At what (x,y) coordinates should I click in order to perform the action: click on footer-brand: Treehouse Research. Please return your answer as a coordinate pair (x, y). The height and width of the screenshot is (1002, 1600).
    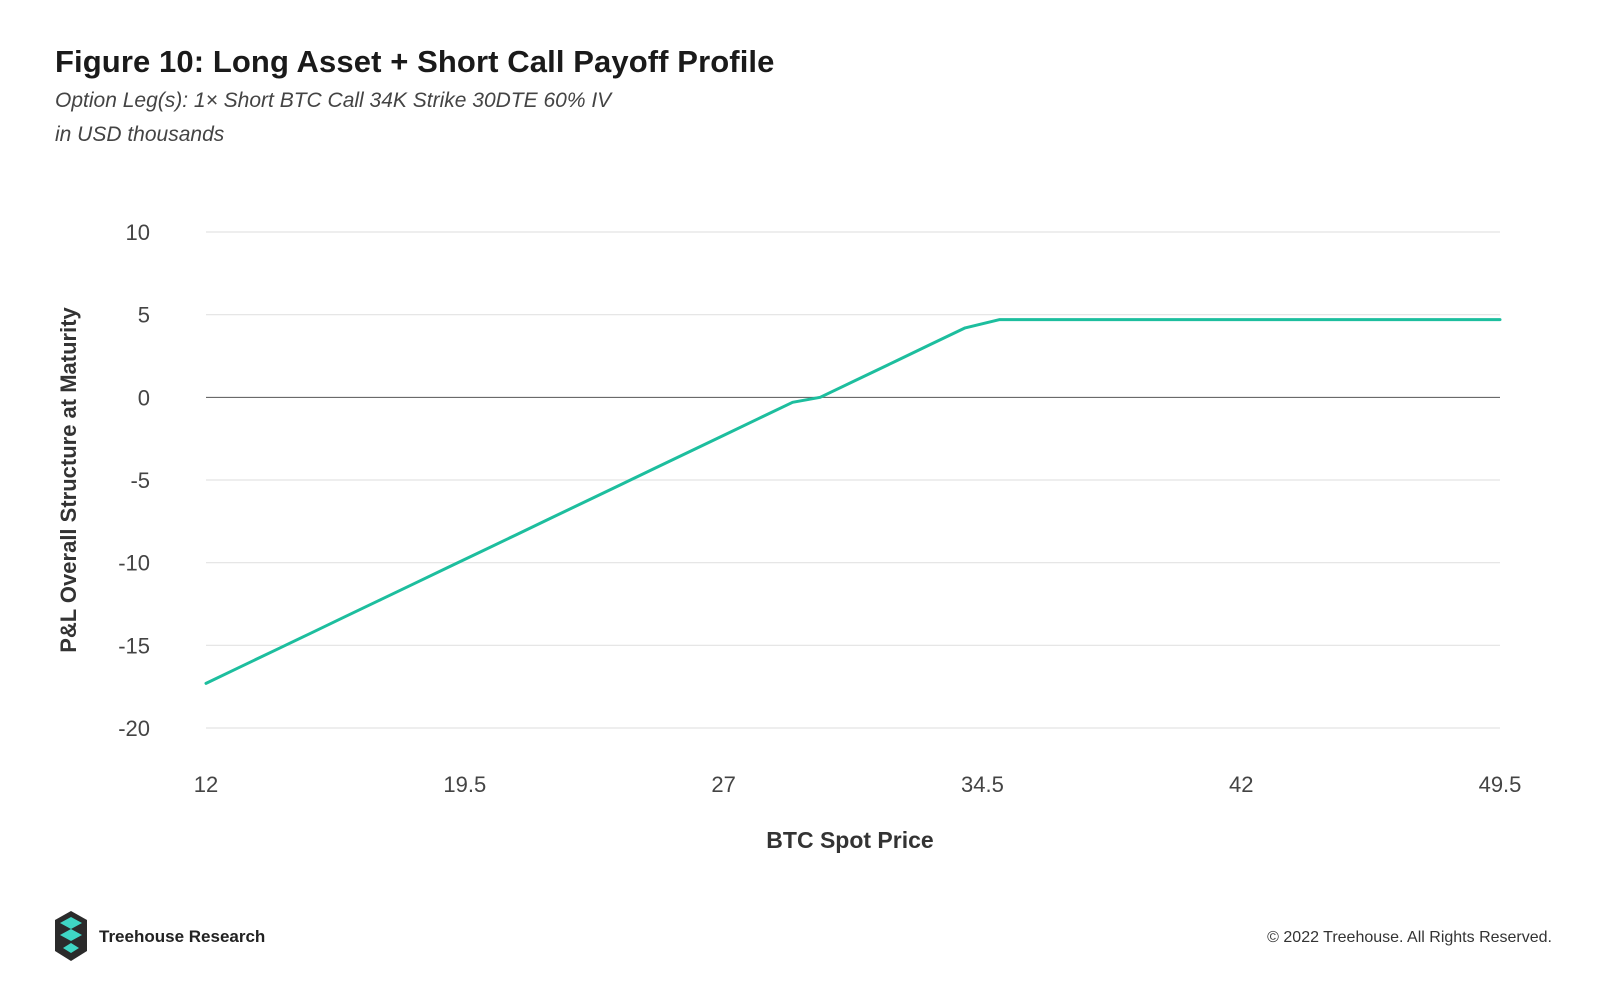
    Looking at the image, I should click on (160, 937).